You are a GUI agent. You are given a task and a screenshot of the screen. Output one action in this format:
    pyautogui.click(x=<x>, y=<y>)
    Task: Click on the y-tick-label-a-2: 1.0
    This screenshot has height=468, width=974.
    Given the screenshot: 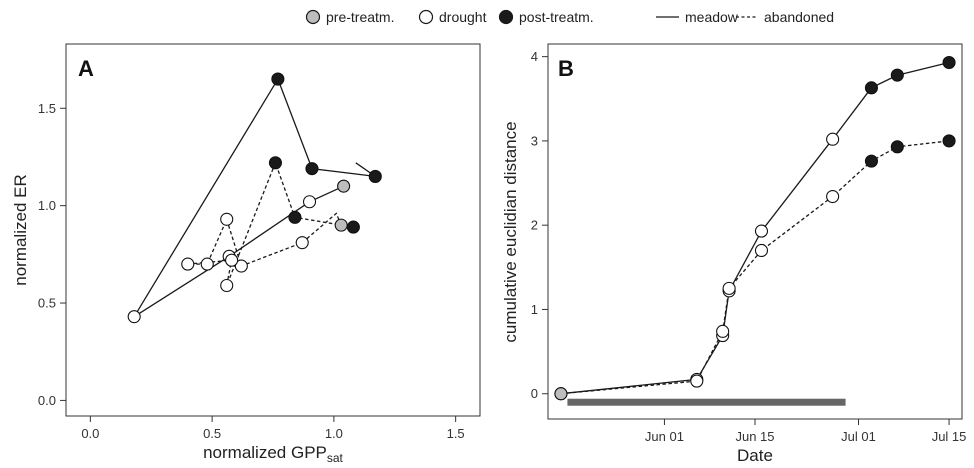 What is the action you would take?
    pyautogui.click(x=47, y=205)
    